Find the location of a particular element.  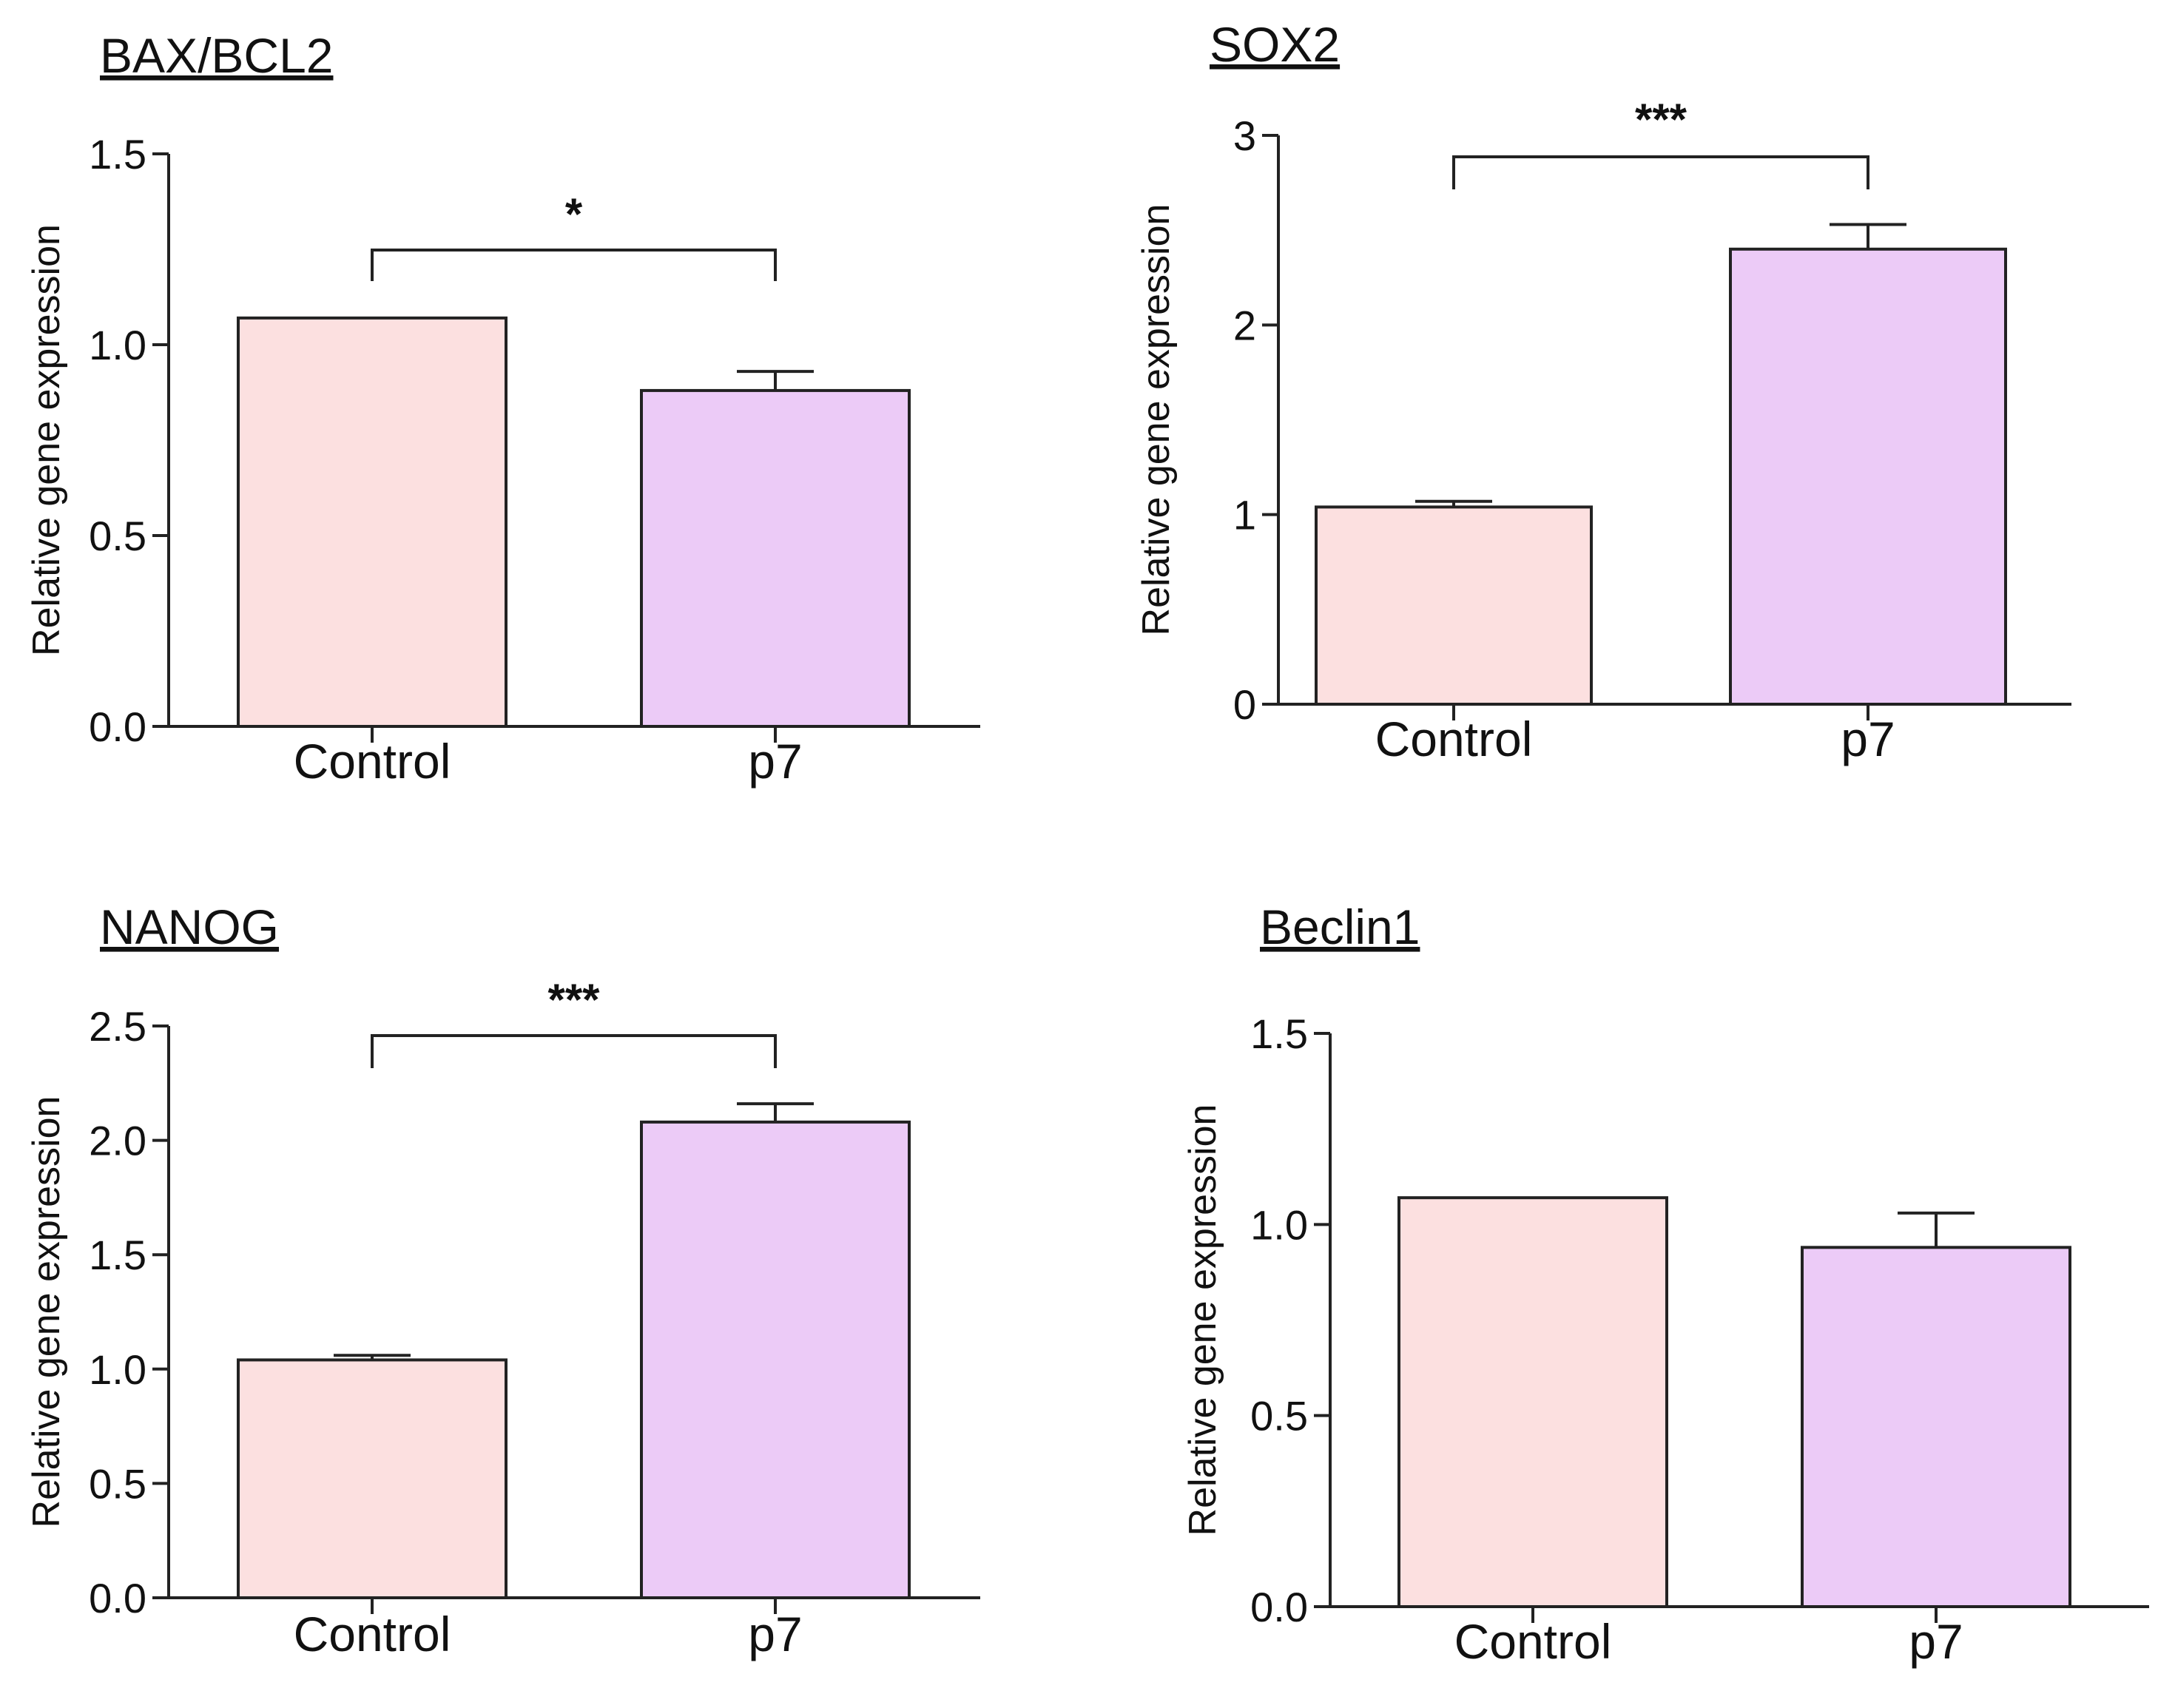

significance-label: * is located at coordinates (574, 214).